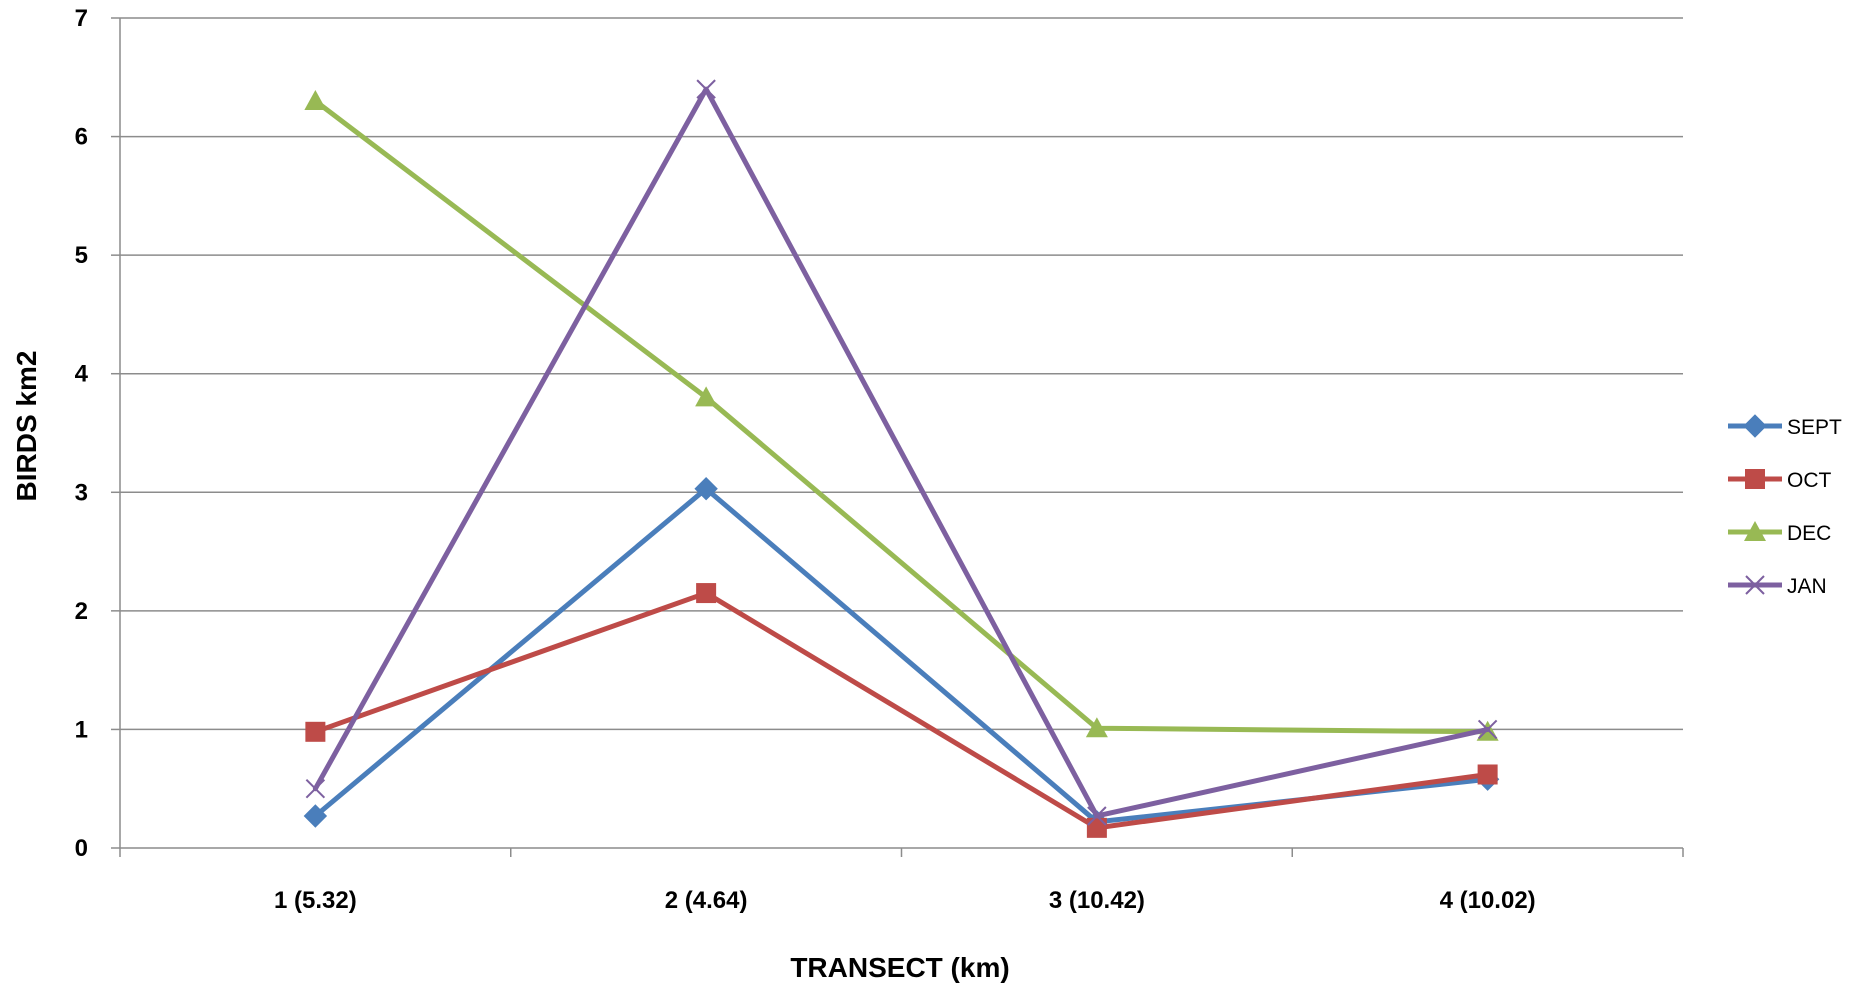 This screenshot has width=1862, height=987. I want to click on point-jan-1-stroke-b, so click(315, 789).